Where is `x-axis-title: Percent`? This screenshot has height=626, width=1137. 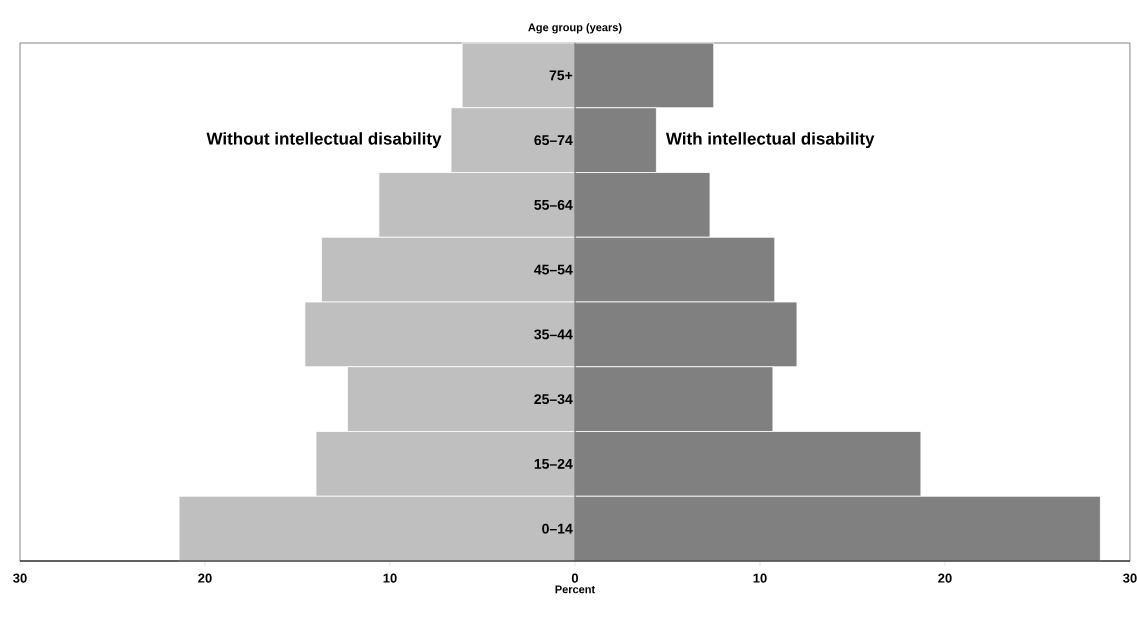 x-axis-title: Percent is located at coordinates (575, 589).